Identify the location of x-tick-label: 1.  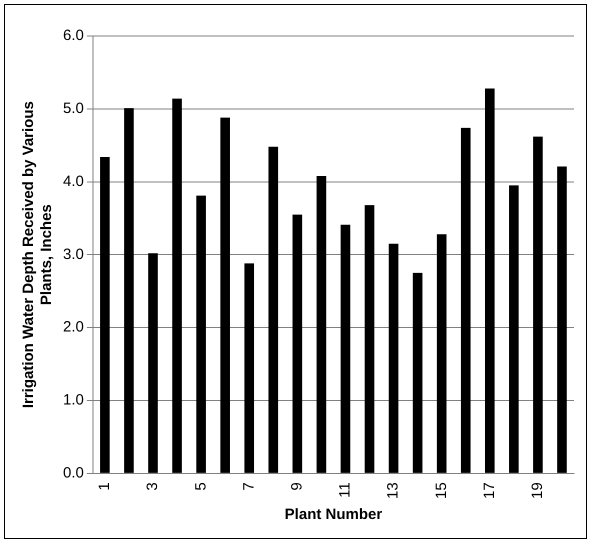
(105, 486).